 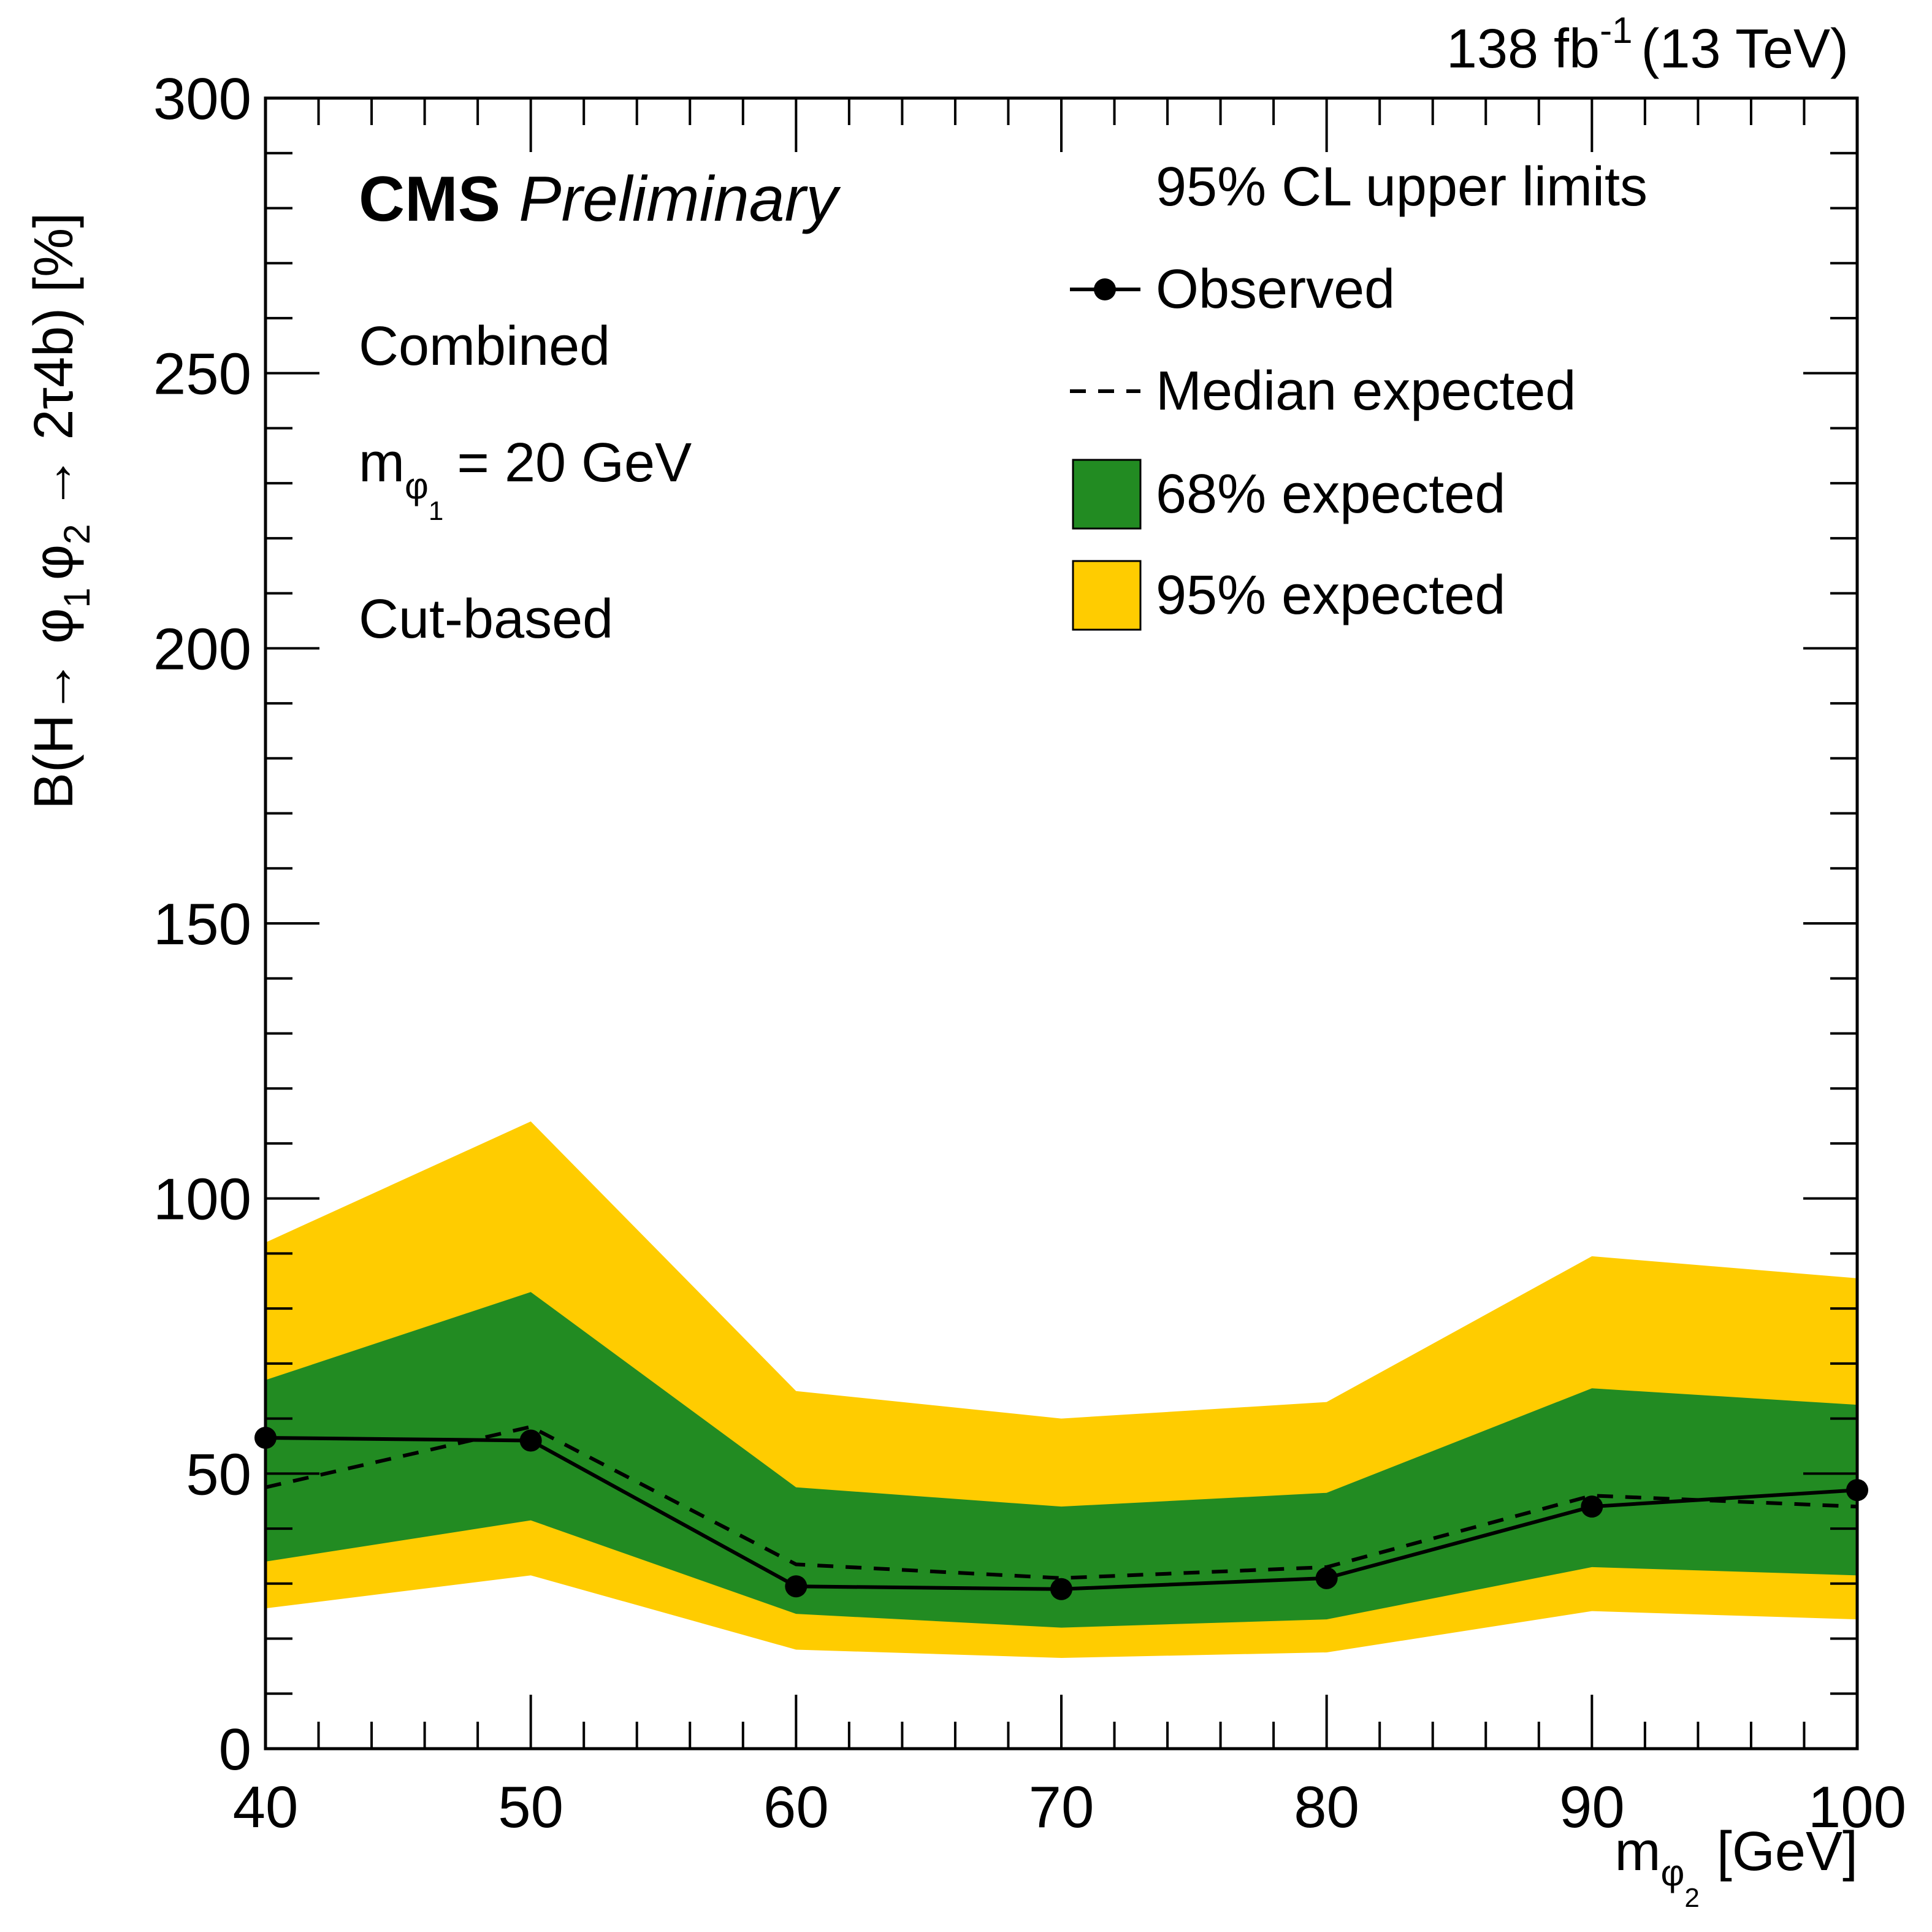 What do you see at coordinates (1330, 495) in the screenshot?
I see `legend-68-label: 68% expected` at bounding box center [1330, 495].